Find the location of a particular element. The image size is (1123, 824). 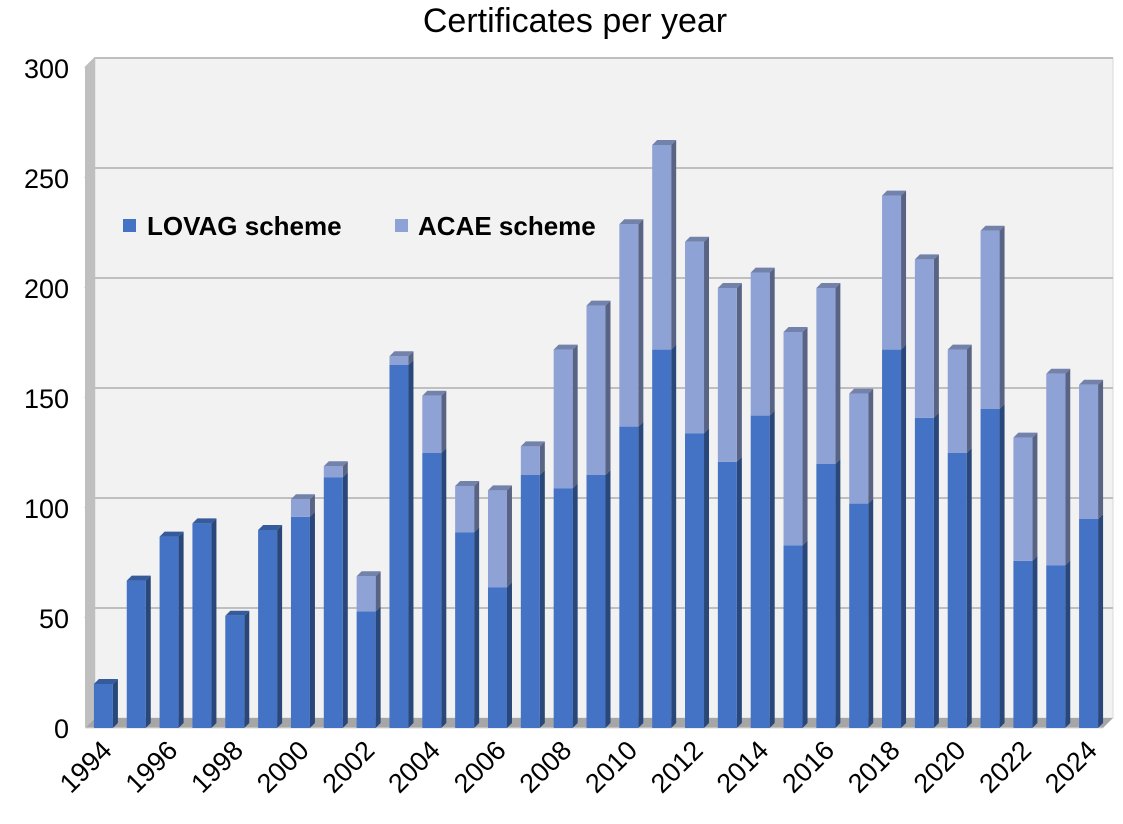

bar-top-2020 is located at coordinates (959, 347).